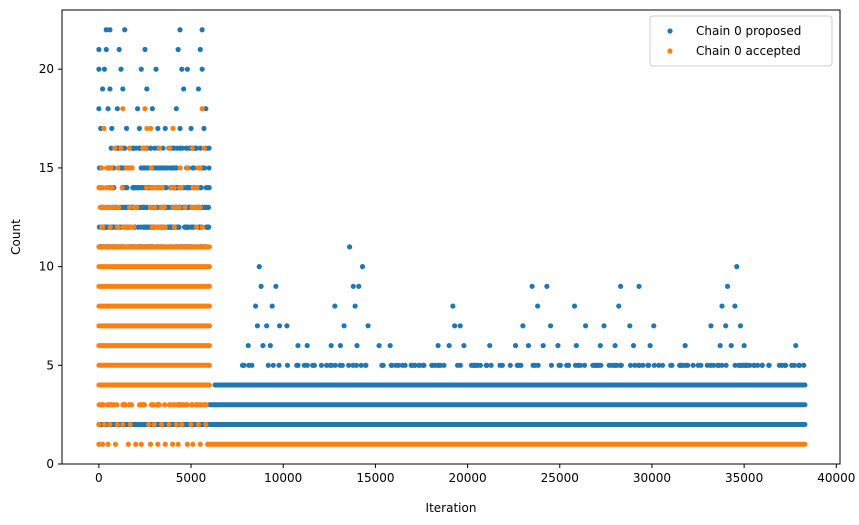 This screenshot has width=859, height=525. I want to click on x-tick-label: 15000, so click(375, 478).